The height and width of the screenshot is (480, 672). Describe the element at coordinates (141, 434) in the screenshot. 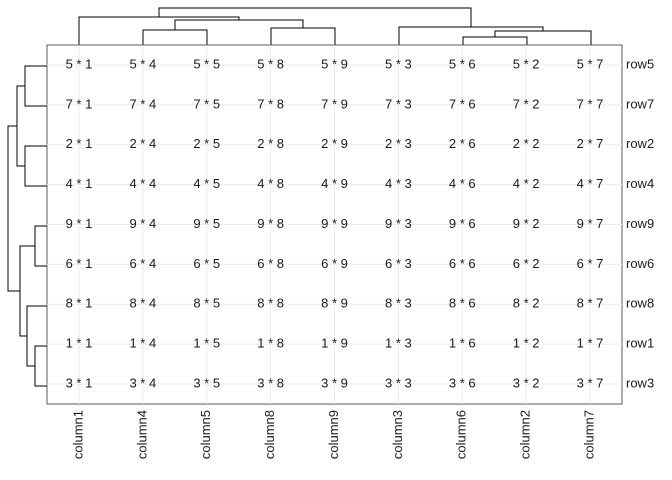

I see `column-label: column4` at that location.